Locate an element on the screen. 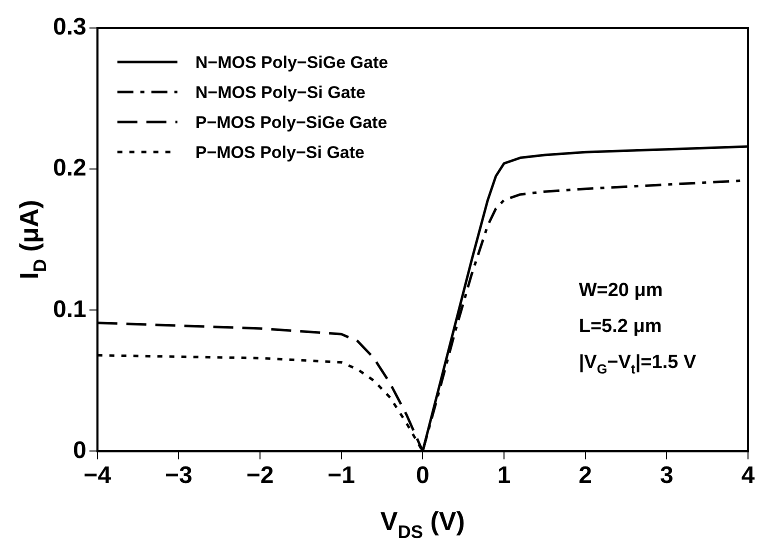 The image size is (764, 546). x-tick-label: 0 is located at coordinates (423, 476).